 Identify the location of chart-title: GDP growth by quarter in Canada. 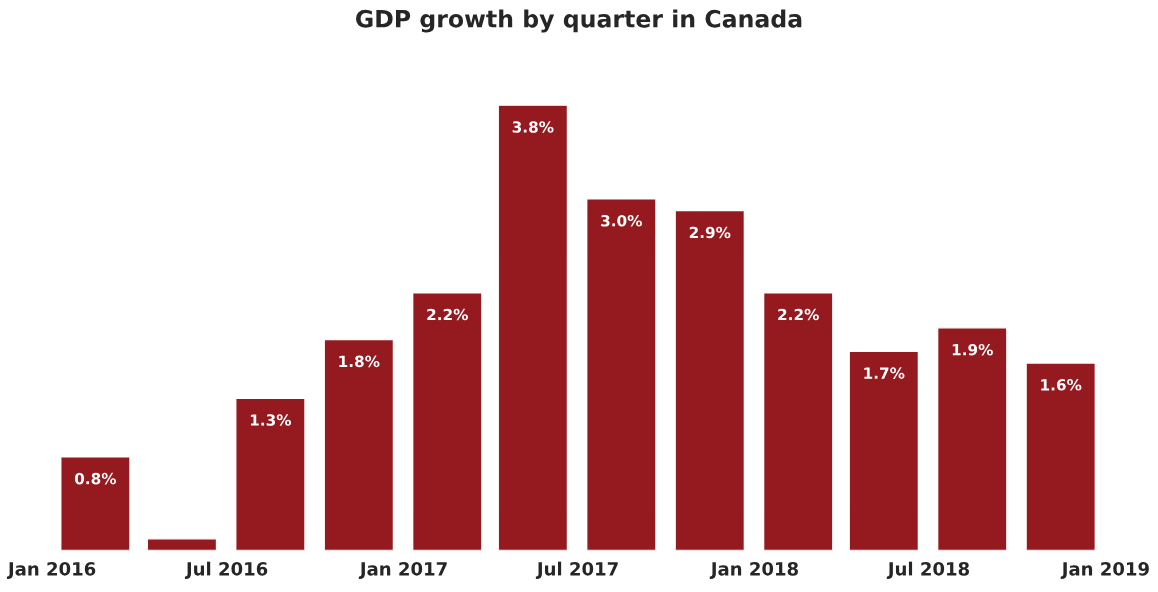
(579, 21).